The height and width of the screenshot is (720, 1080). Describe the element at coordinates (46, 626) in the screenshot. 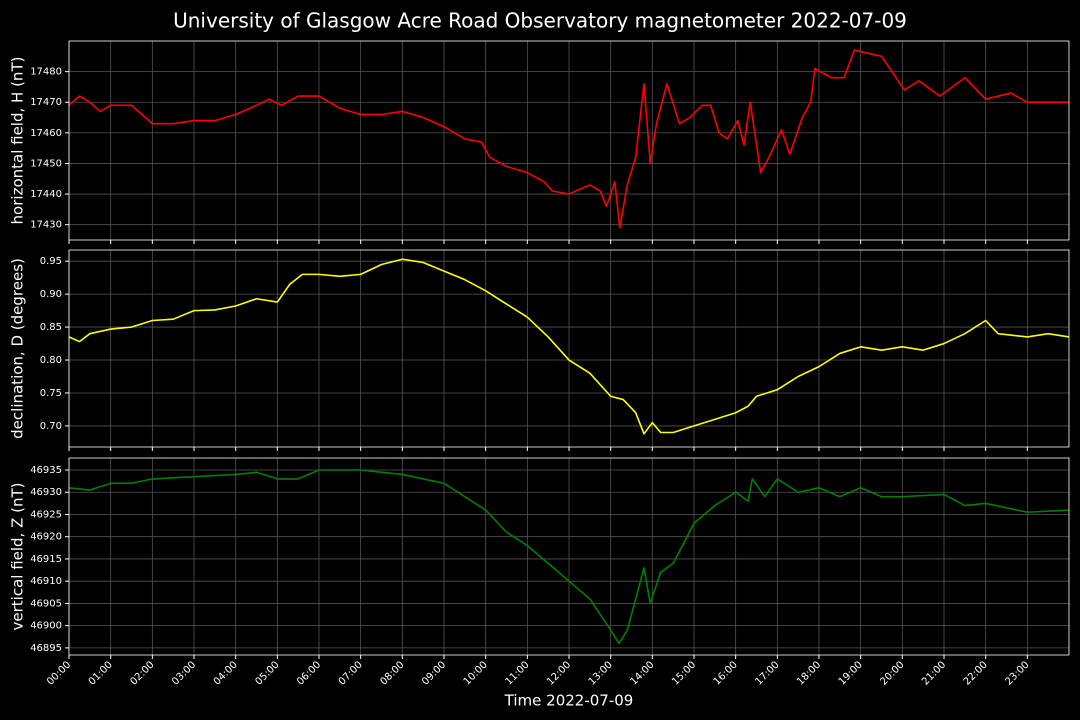

I see `y-tick-label: 46900` at that location.